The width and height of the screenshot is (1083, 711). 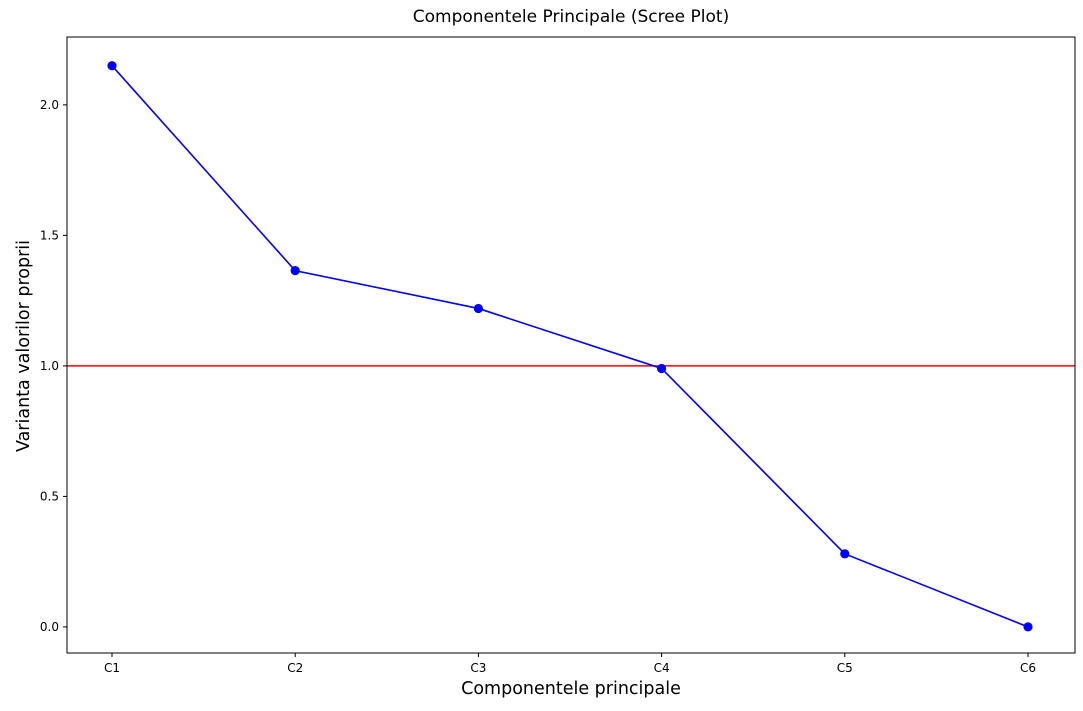 I want to click on x-tick-label: C1, so click(x=112, y=668).